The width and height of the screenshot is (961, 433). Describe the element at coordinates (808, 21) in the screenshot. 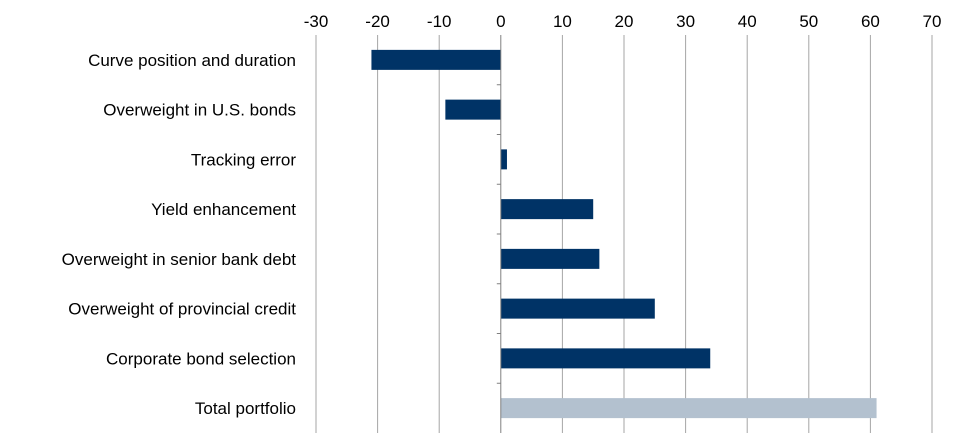

I see `x-tick-label: 50` at that location.